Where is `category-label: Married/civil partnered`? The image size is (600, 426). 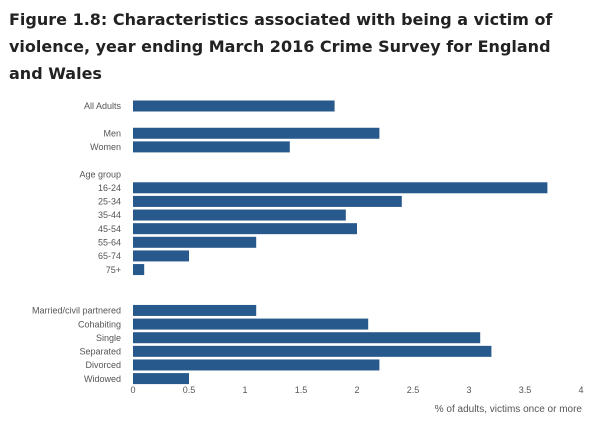 category-label: Married/civil partnered is located at coordinates (76, 311).